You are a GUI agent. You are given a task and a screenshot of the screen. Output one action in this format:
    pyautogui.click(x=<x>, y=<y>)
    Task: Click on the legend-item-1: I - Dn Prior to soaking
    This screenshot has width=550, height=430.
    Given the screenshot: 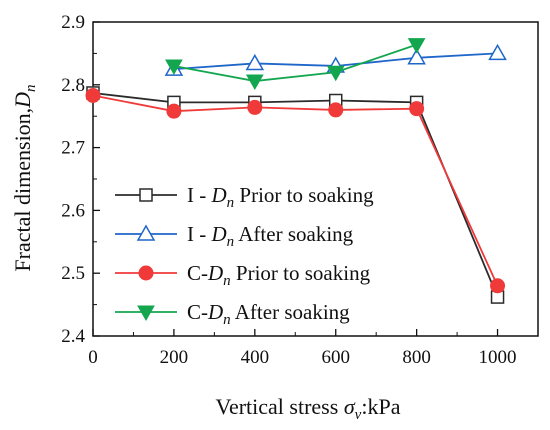 What is the action you would take?
    pyautogui.click(x=244, y=197)
    